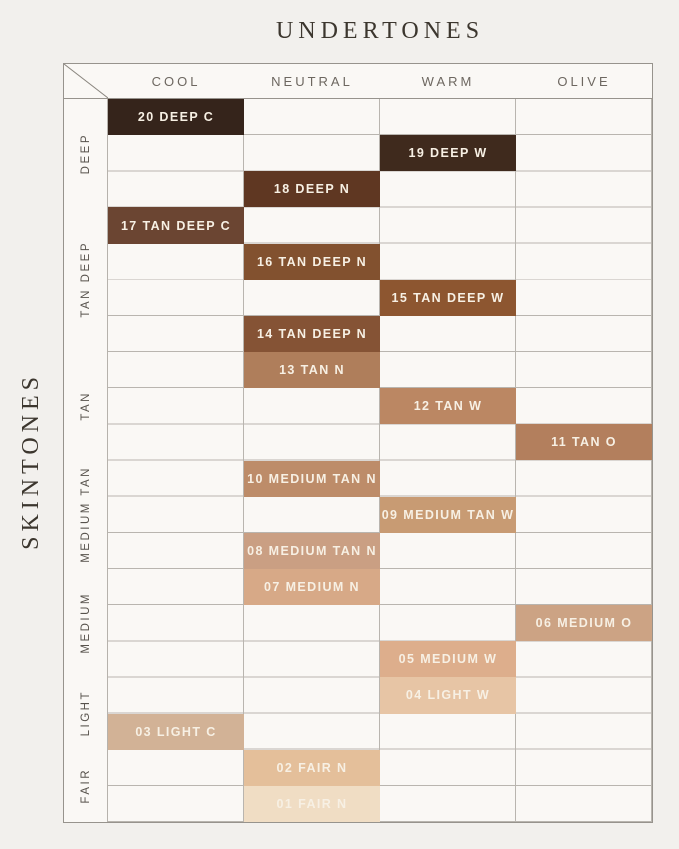 This screenshot has height=849, width=679. What do you see at coordinates (312, 767) in the screenshot?
I see `shade-chip: 02 FAIR N` at bounding box center [312, 767].